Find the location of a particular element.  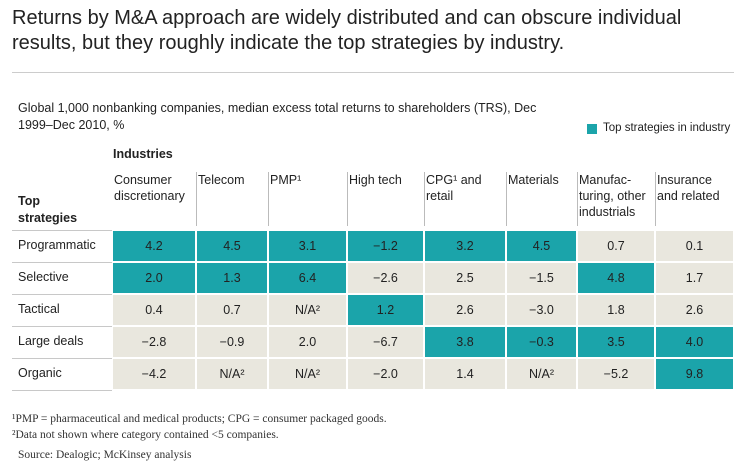

cell: −6.7 is located at coordinates (385, 342).